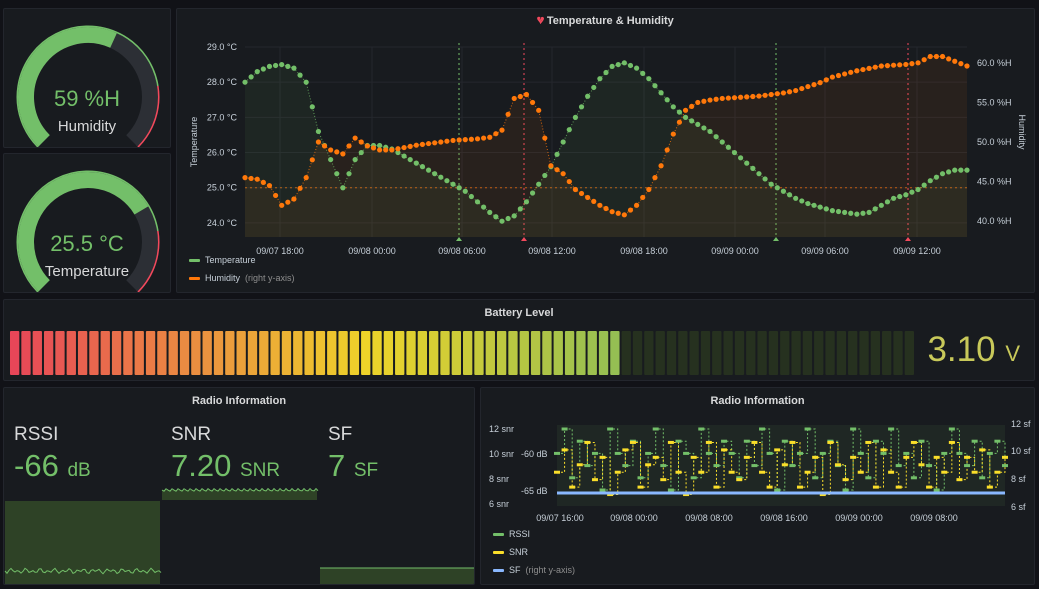 This screenshot has width=1039, height=589. What do you see at coordinates (735, 250) in the screenshot?
I see `x-tick-label: 09/09 00:00` at bounding box center [735, 250].